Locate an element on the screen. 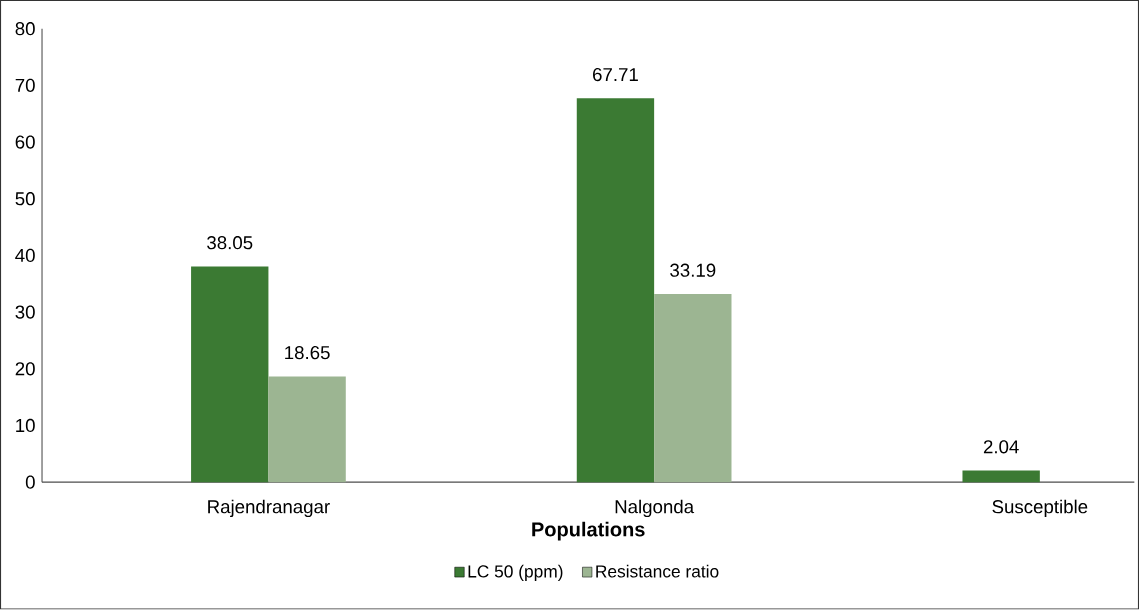 This screenshot has width=1139, height=610. y-tick-label: 70 is located at coordinates (25, 85).